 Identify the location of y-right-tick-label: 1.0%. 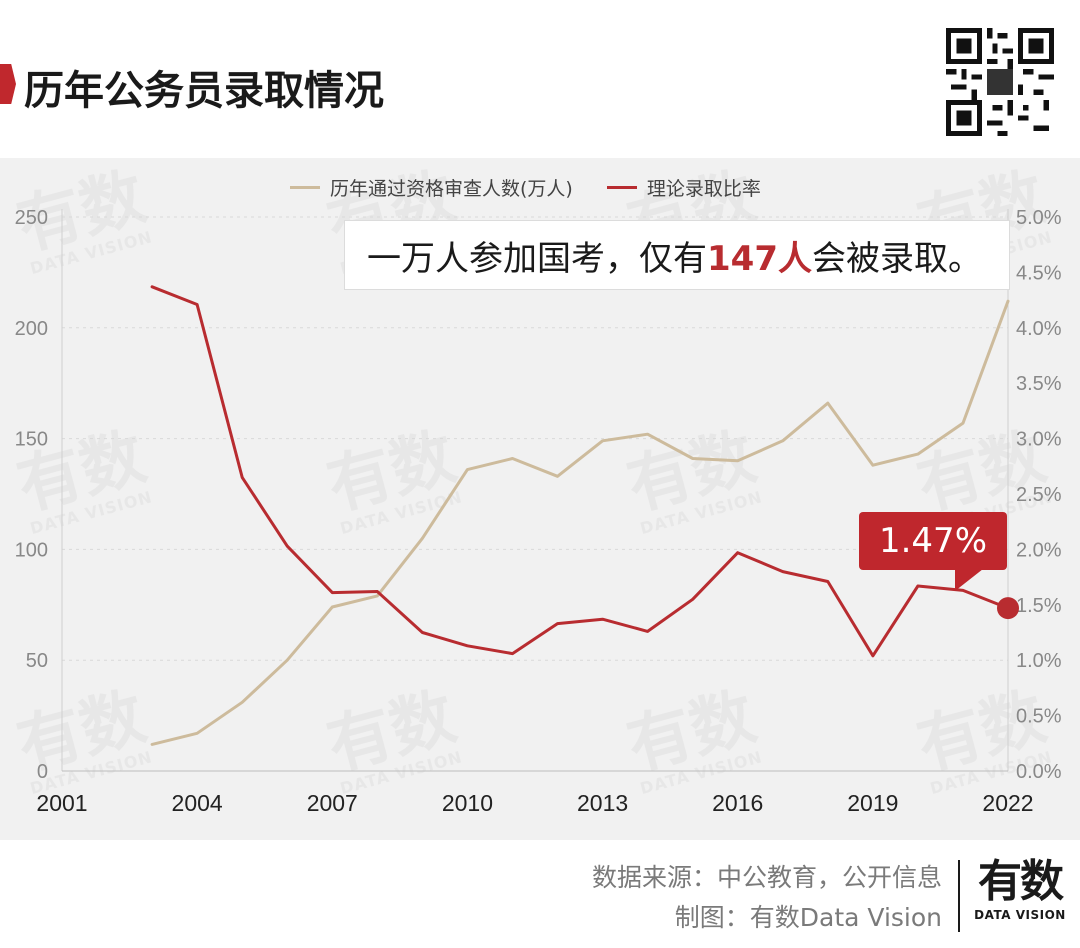
(1039, 661).